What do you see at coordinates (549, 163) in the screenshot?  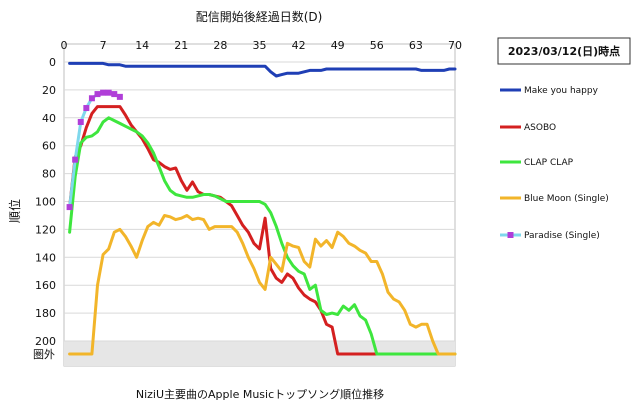 I see `legend-label: CLAP CLAP` at bounding box center [549, 163].